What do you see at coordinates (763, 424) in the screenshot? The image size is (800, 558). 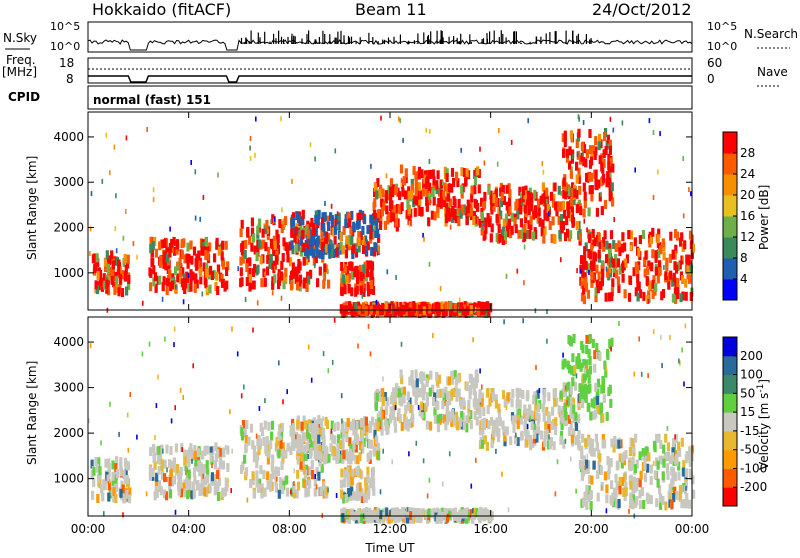 I see `velocity-colorbar-label: Velocity [m s-1]` at bounding box center [763, 424].